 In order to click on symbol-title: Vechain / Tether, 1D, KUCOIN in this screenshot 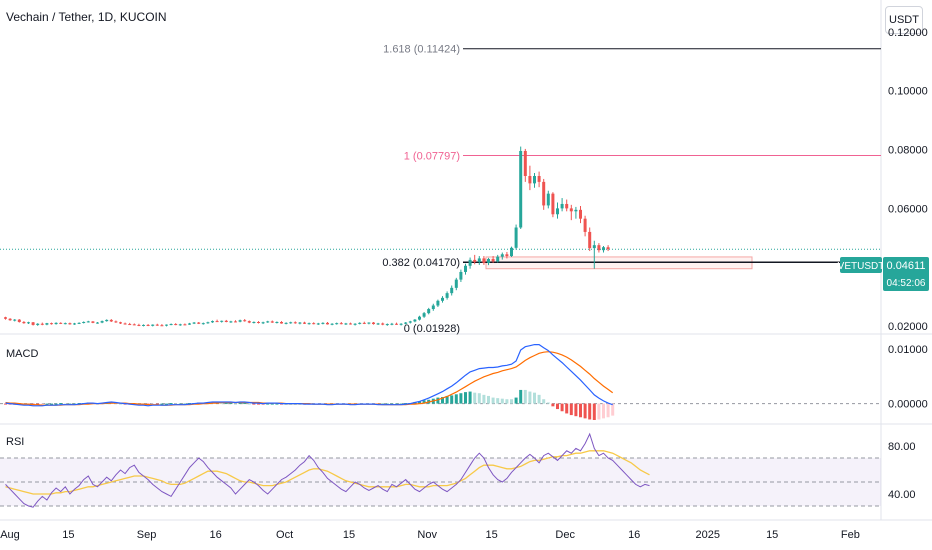, I will do `click(86, 17)`.